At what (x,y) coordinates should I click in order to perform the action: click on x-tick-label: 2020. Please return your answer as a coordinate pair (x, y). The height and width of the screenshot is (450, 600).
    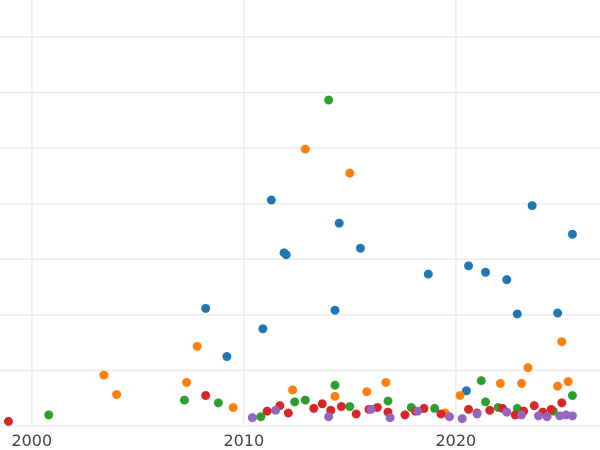
    Looking at the image, I should click on (455, 440).